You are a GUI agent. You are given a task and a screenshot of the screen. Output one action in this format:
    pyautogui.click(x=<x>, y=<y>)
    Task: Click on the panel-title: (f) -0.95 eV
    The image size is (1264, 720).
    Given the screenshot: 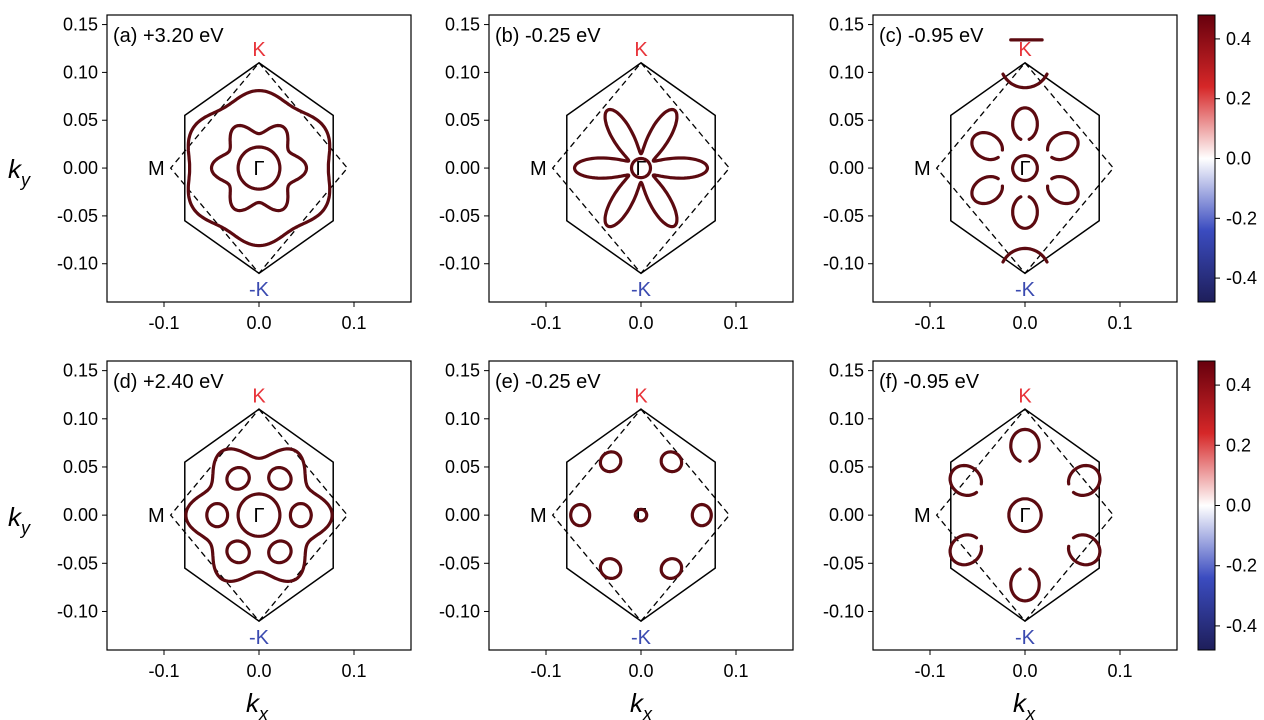 What is the action you would take?
    pyautogui.click(x=929, y=382)
    